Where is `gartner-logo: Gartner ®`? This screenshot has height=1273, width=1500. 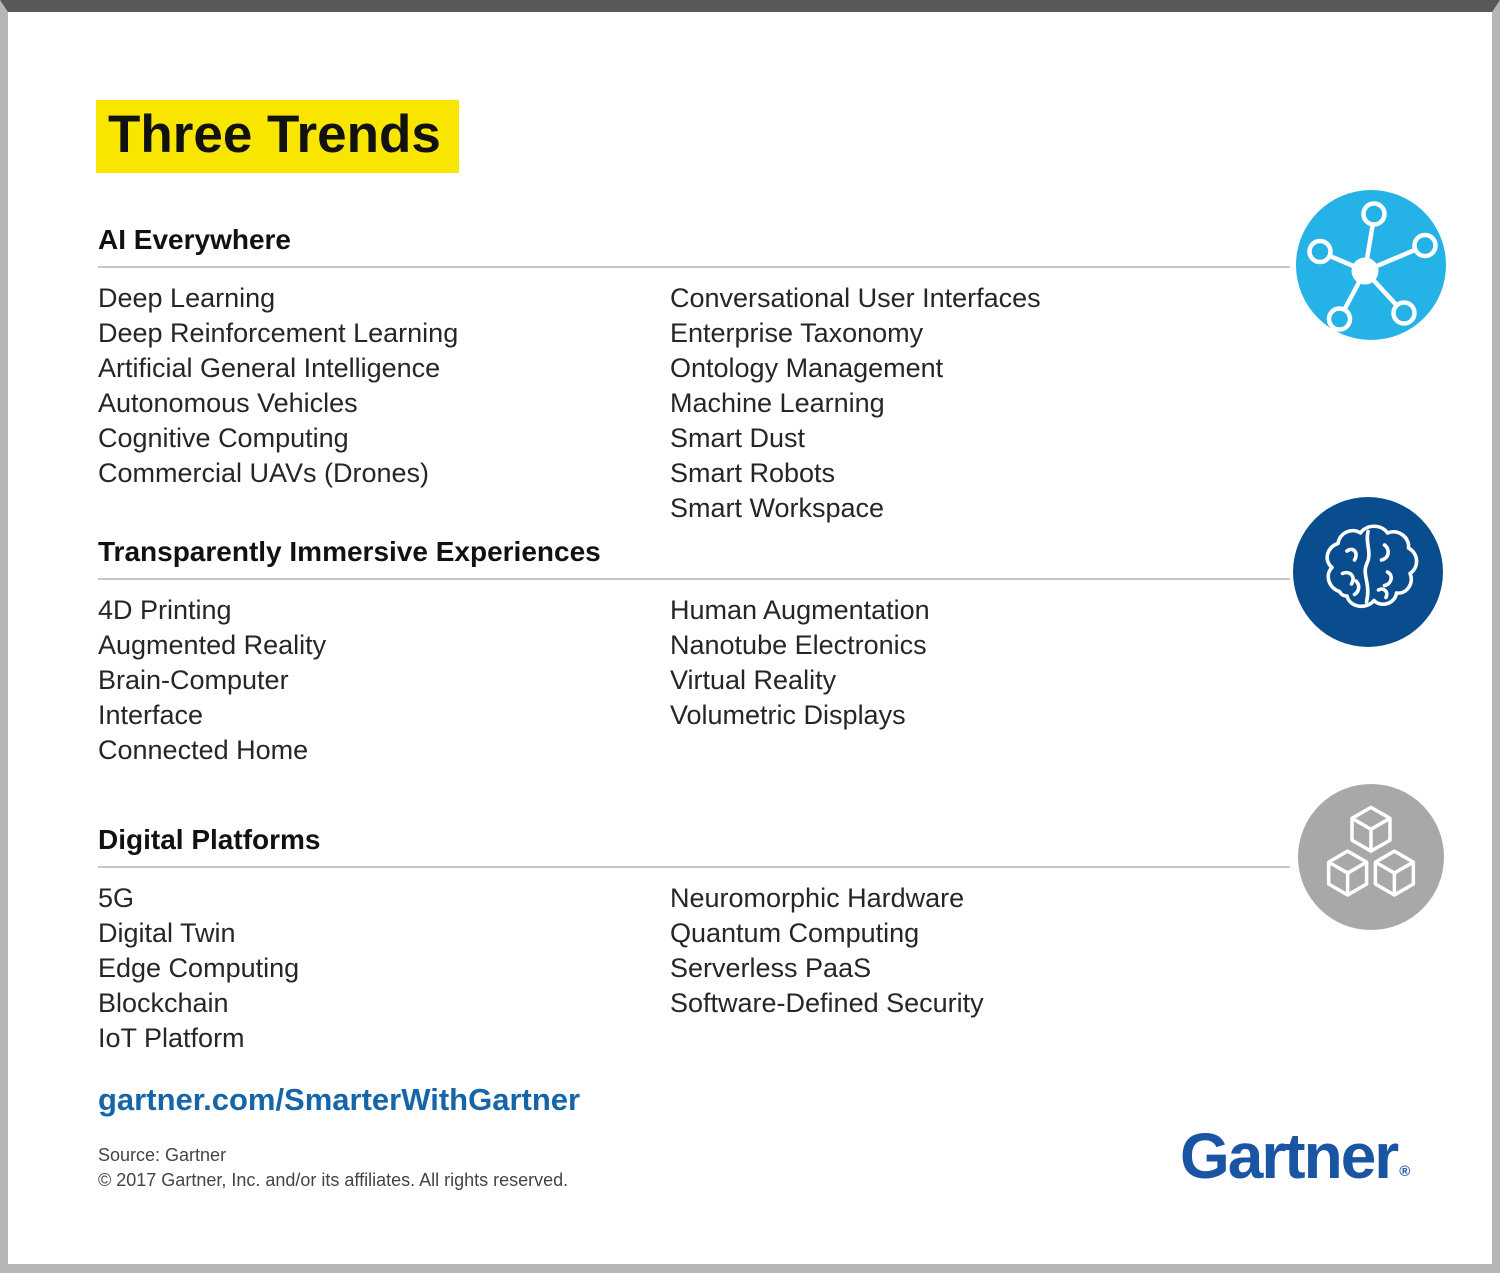 gartner-logo: Gartner ® is located at coordinates (1295, 1156).